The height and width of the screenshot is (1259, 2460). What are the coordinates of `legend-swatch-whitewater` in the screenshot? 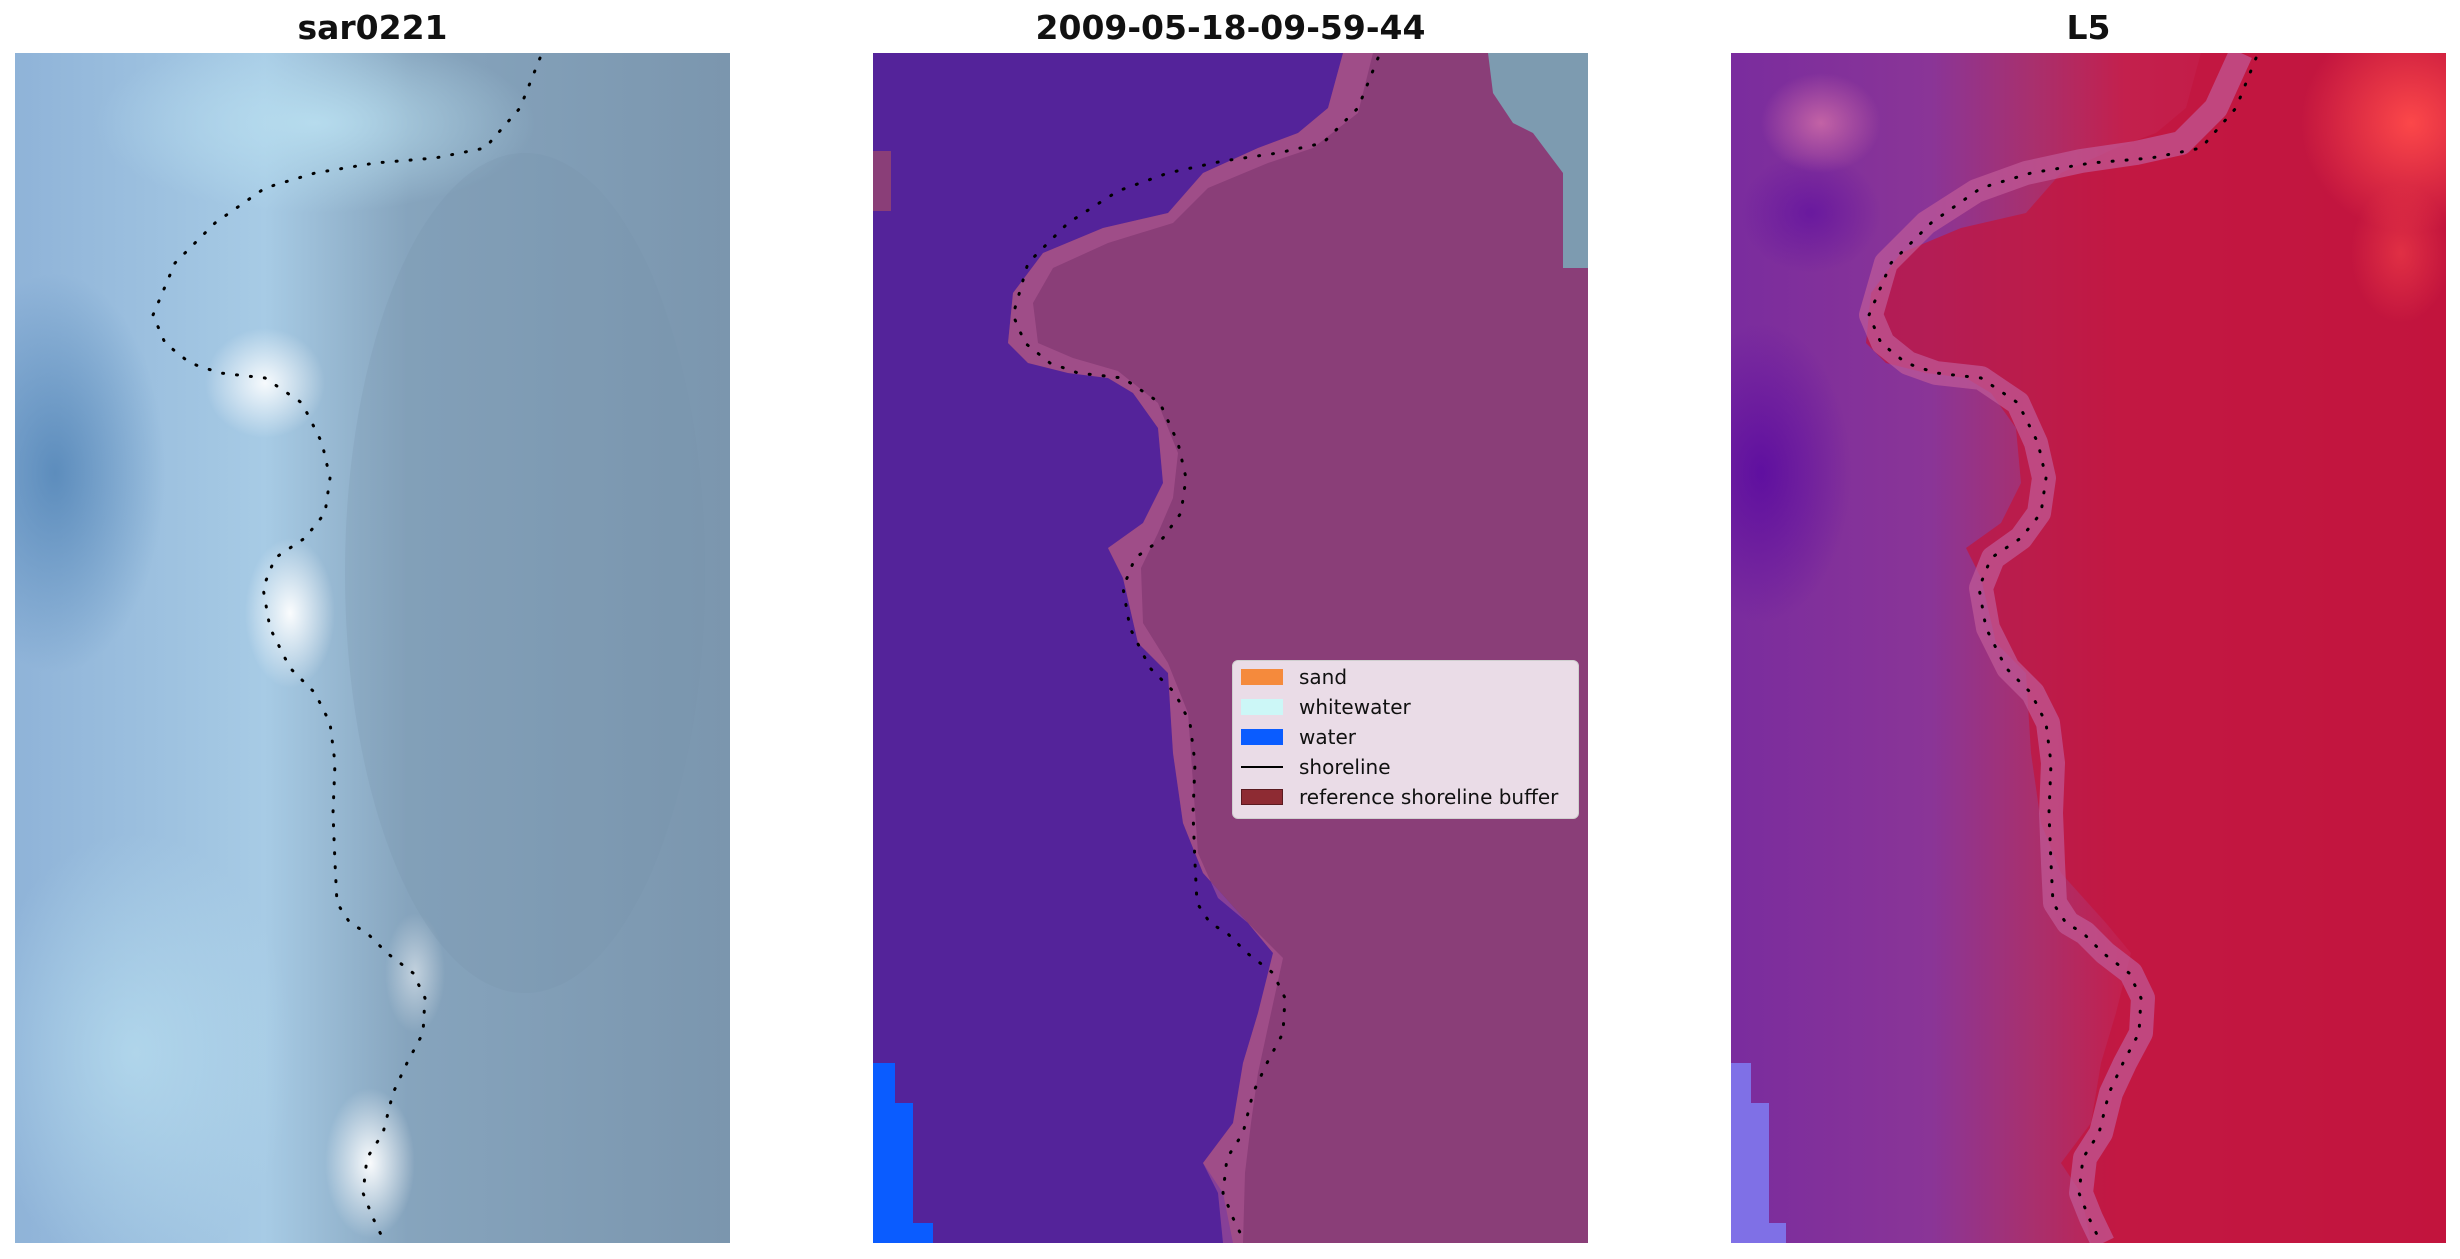 It's located at (1262, 707).